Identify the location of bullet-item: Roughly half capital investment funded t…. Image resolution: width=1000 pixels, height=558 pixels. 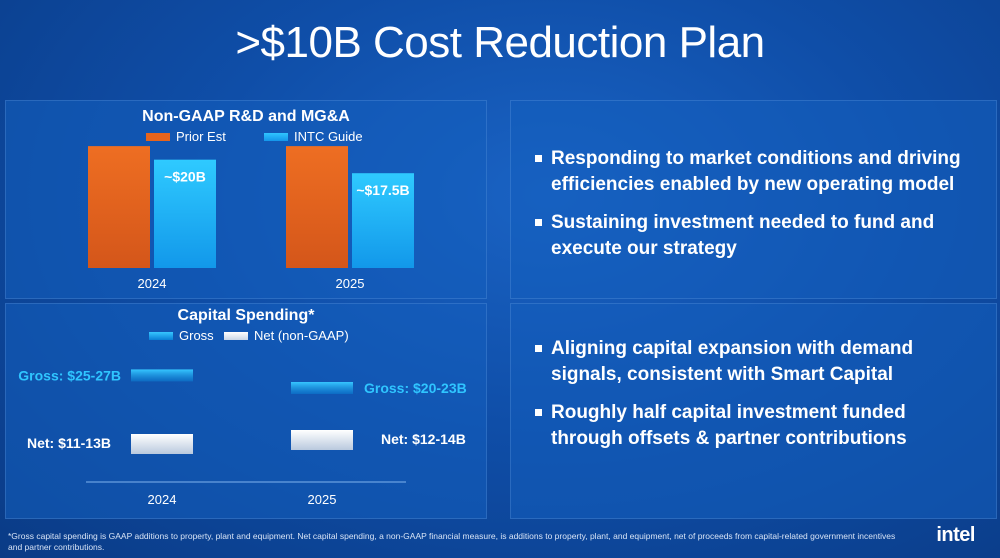
(757, 426).